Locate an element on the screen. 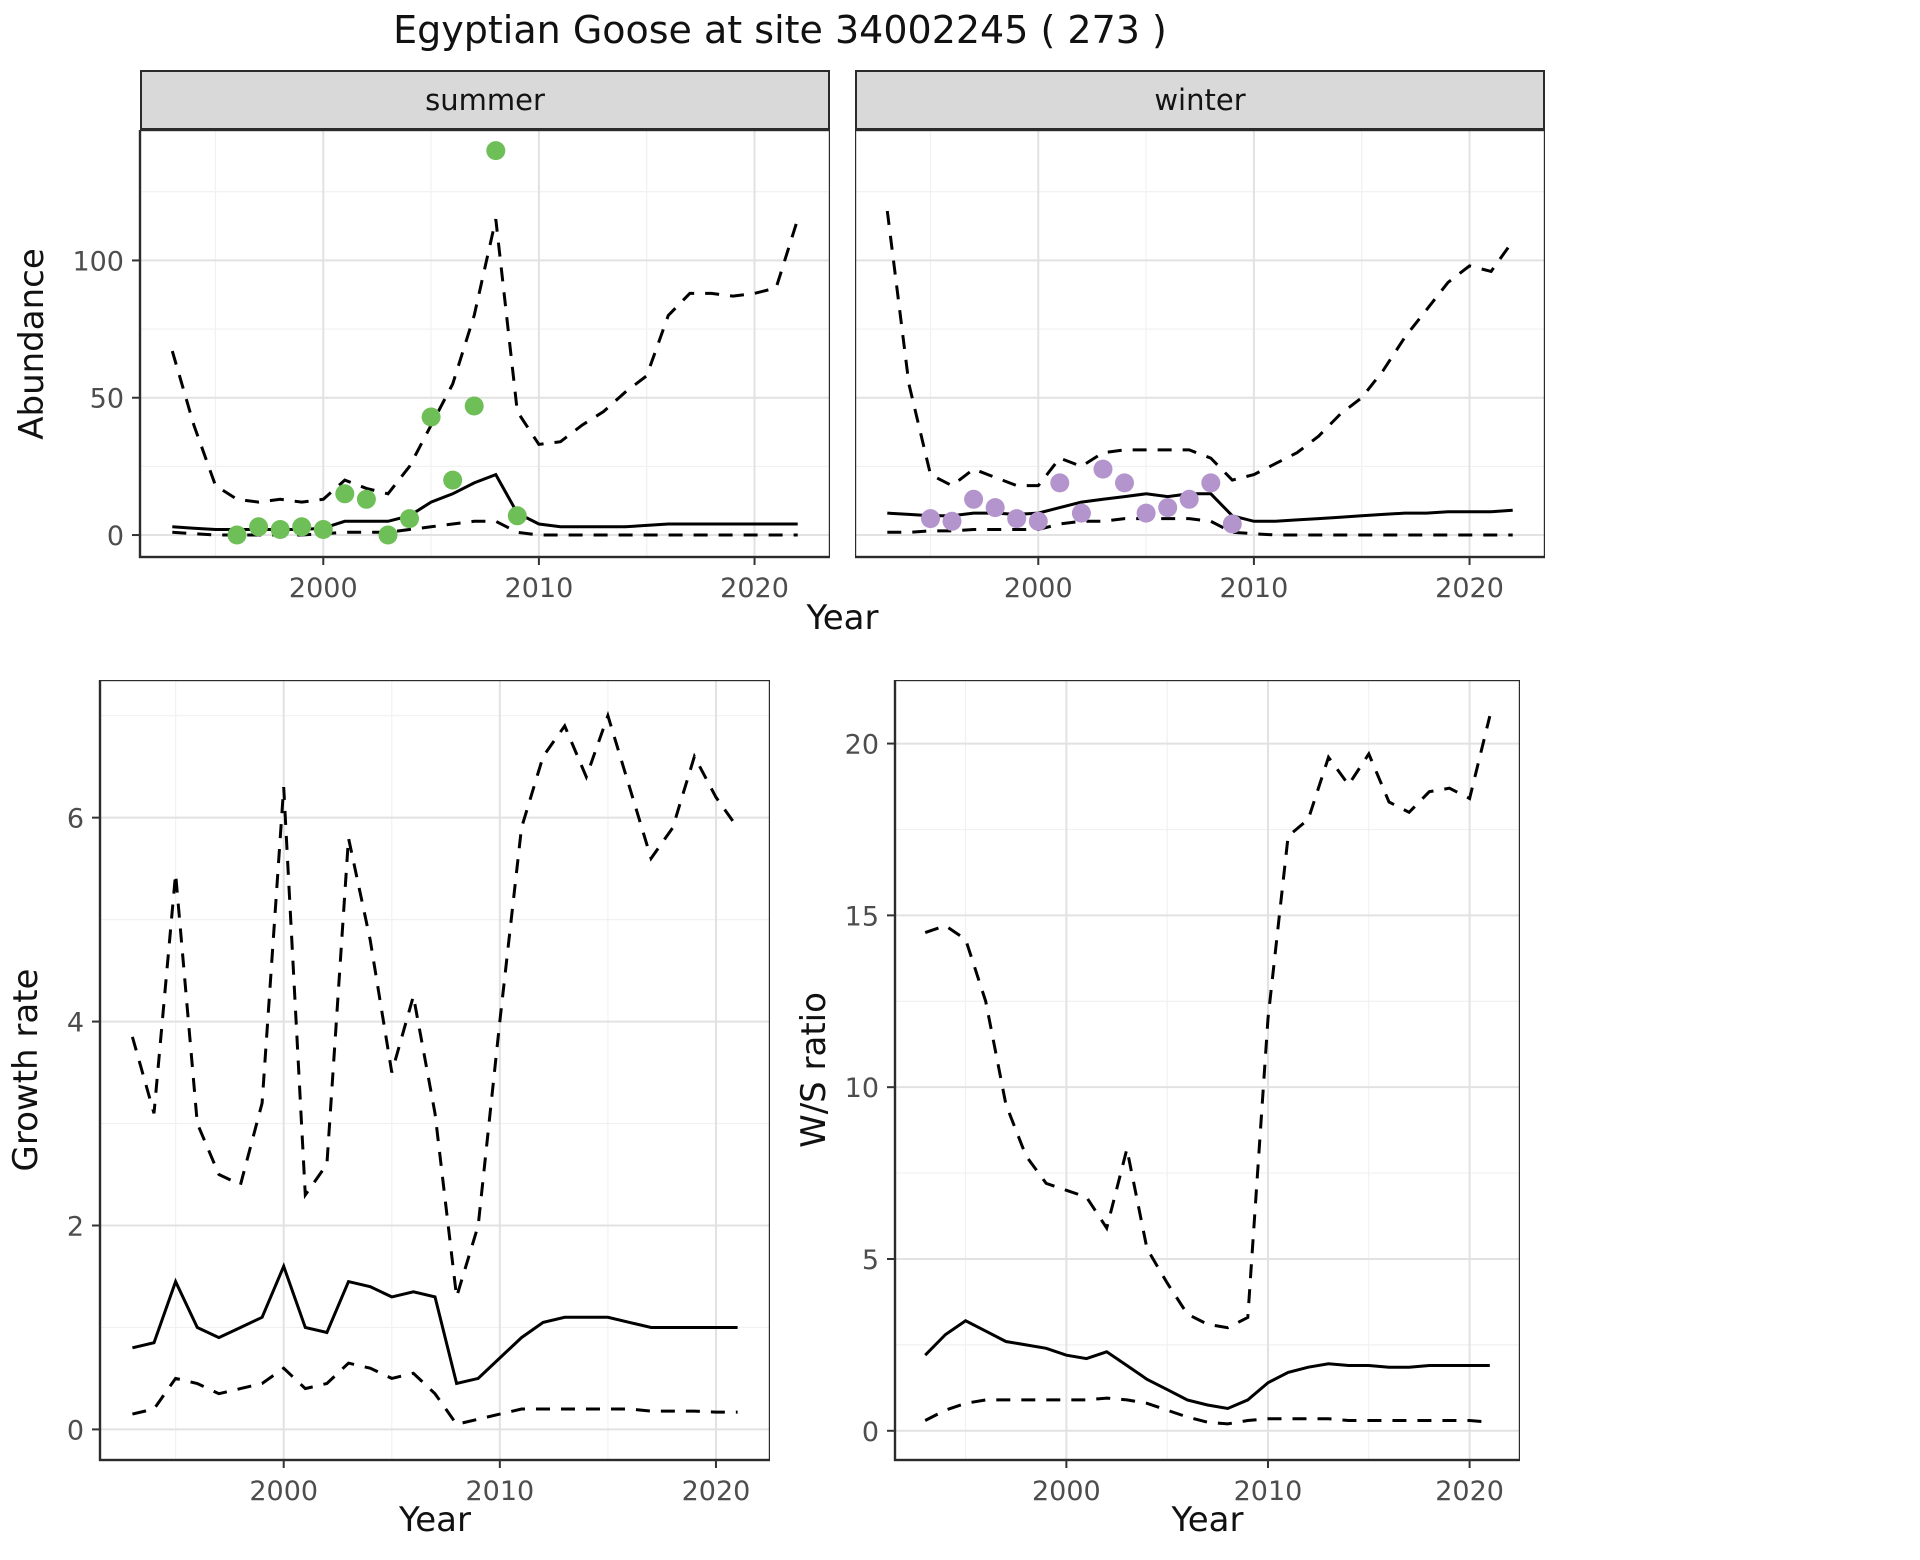  y-tick-label: 50 is located at coordinates (107, 399).